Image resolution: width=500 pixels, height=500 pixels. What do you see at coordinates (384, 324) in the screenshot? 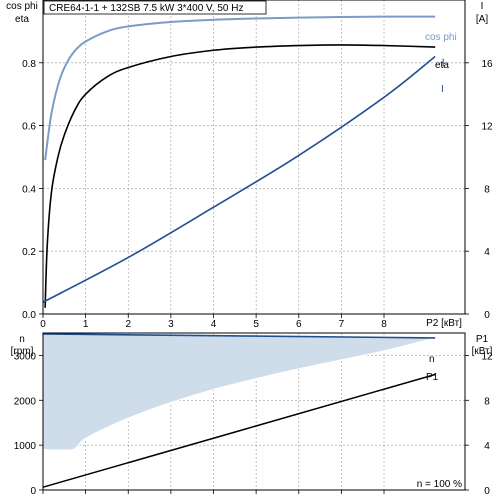
I see `x-tick-label: 8` at bounding box center [384, 324].